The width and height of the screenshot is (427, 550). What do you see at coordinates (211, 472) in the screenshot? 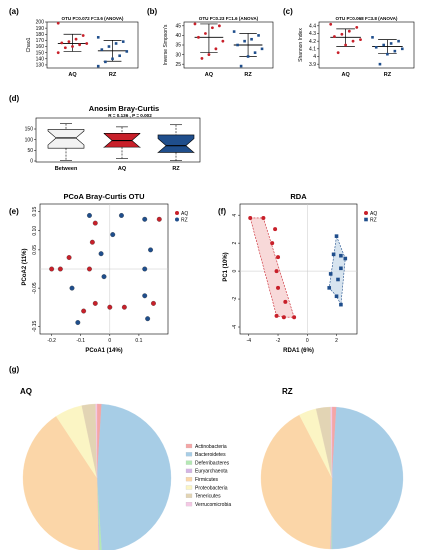
I see `legend-label-euryarchaeota-g: Euryarchaeota` at bounding box center [211, 472].